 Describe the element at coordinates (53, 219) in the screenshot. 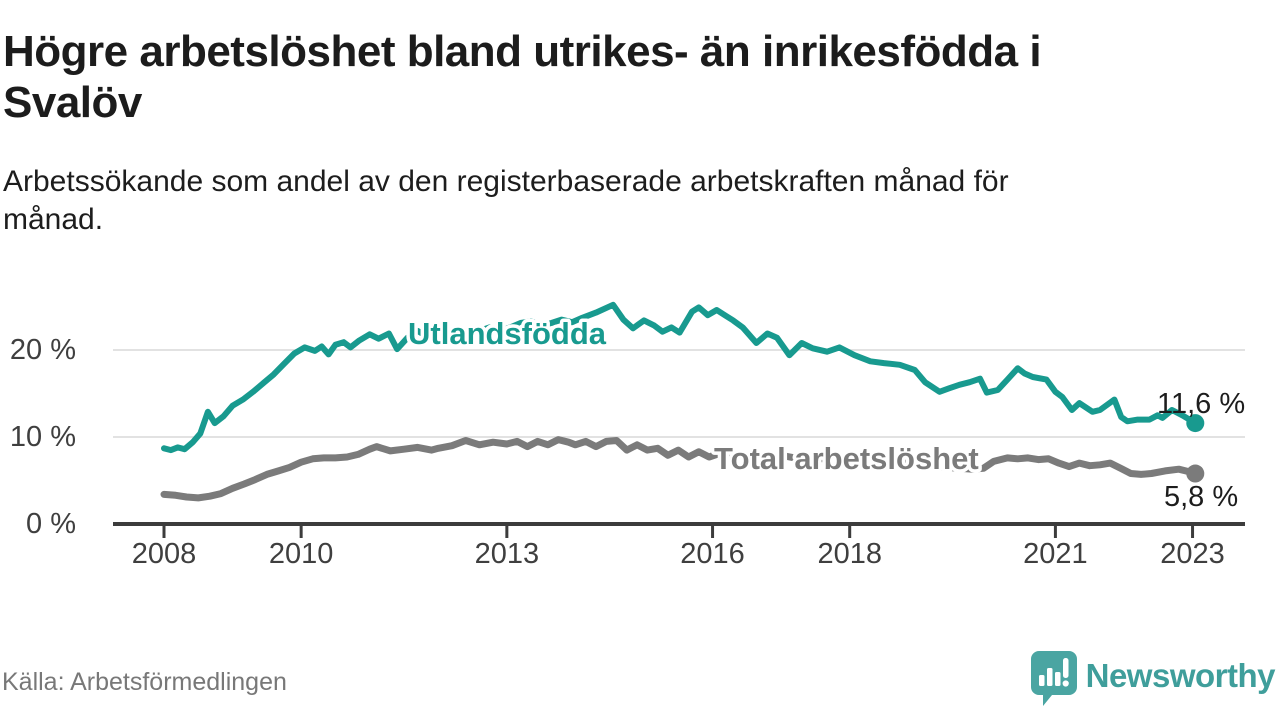

I see `subtitle-line-2: månad.` at that location.